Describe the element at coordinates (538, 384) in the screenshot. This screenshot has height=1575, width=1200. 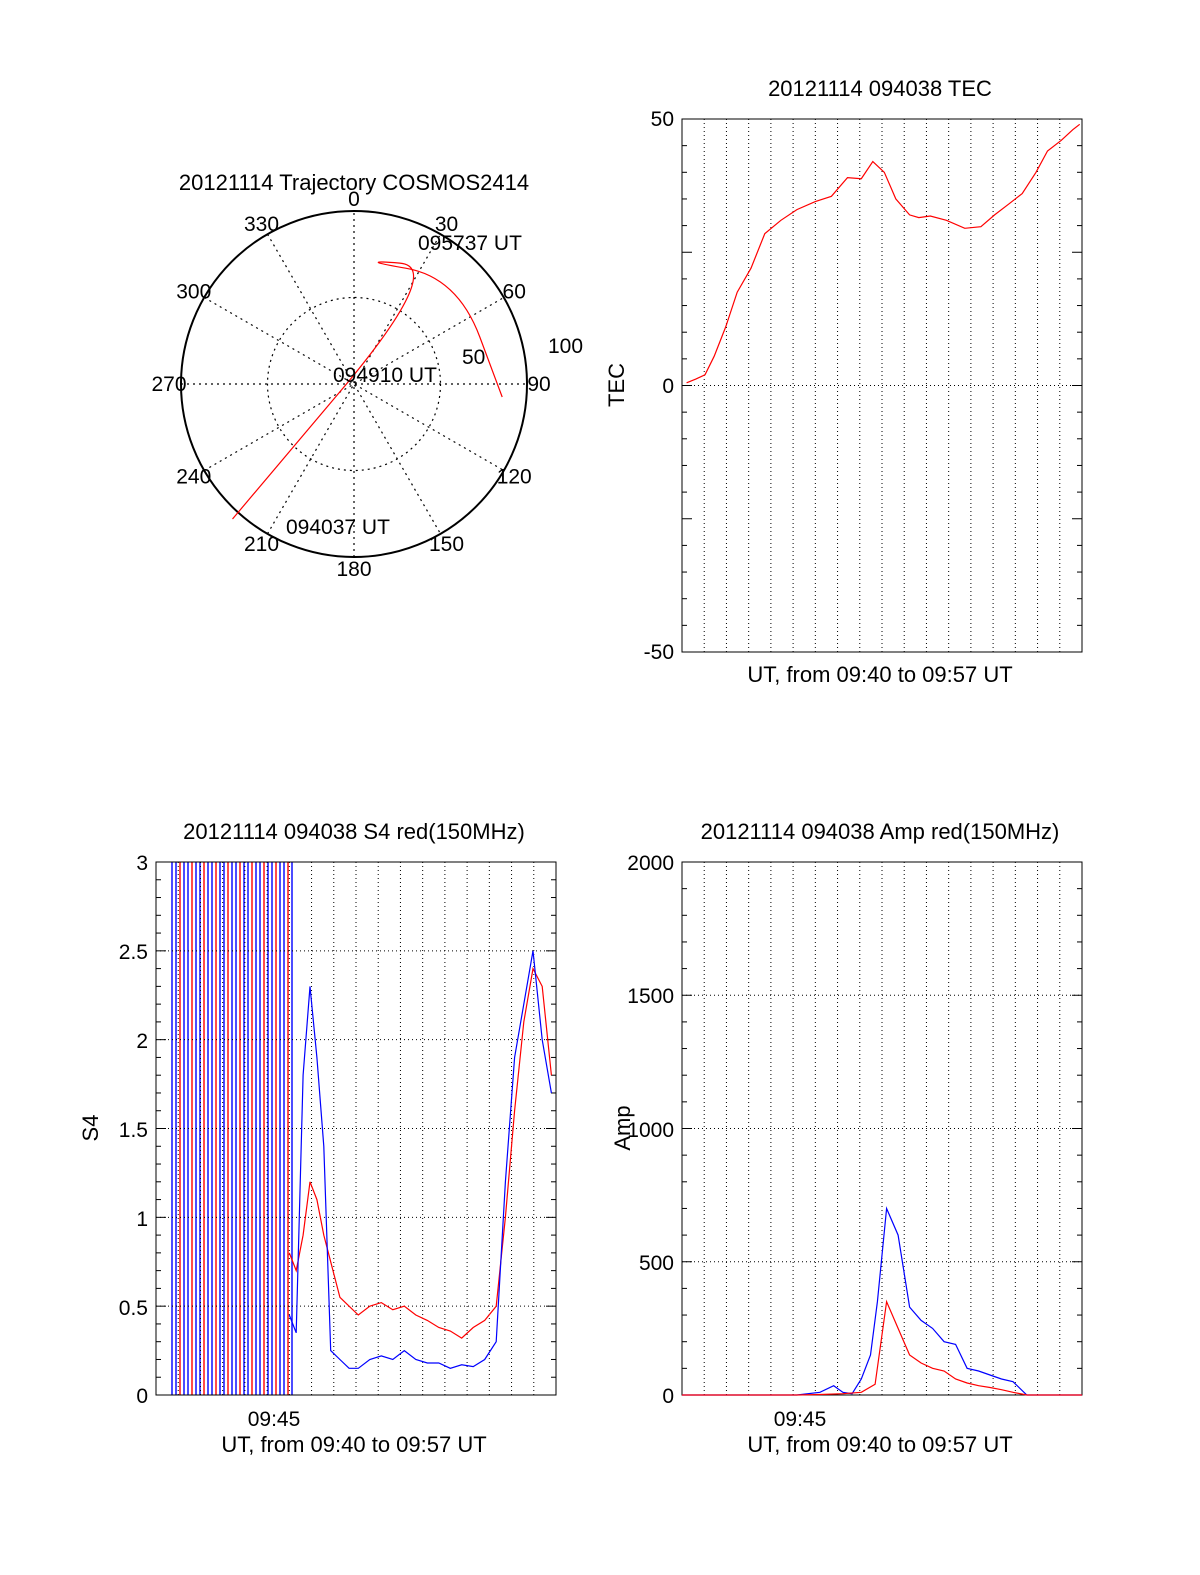
I see `polar-angle-label: 90` at that location.